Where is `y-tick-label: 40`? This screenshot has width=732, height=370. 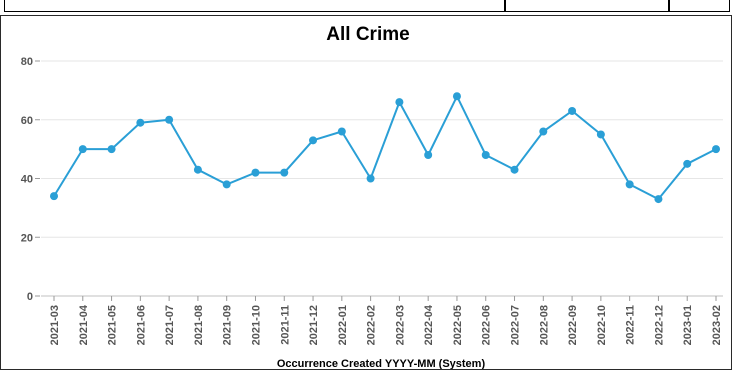
y-tick-label: 40 is located at coordinates (27, 180).